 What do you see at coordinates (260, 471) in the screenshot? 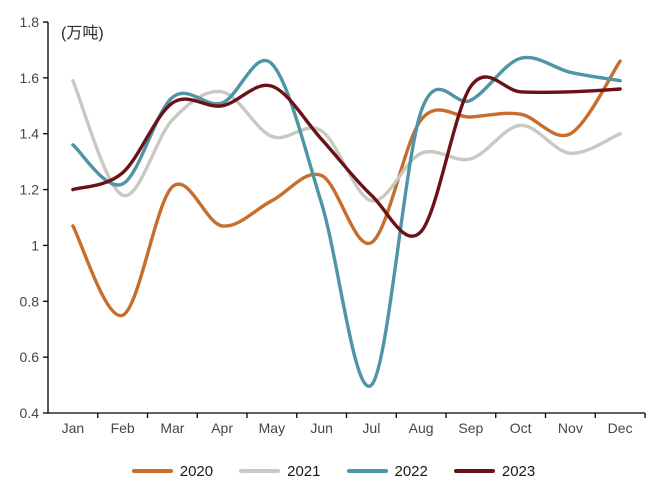
I see `legend-swatch-2021` at bounding box center [260, 471].